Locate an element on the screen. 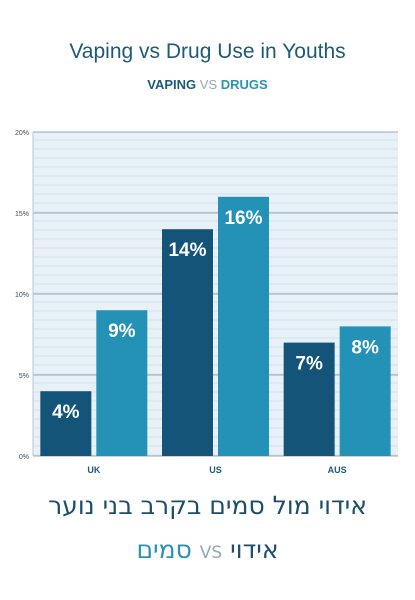 The image size is (415, 600). chart-subtitle: VAPING VS DRUGS is located at coordinates (207, 84).